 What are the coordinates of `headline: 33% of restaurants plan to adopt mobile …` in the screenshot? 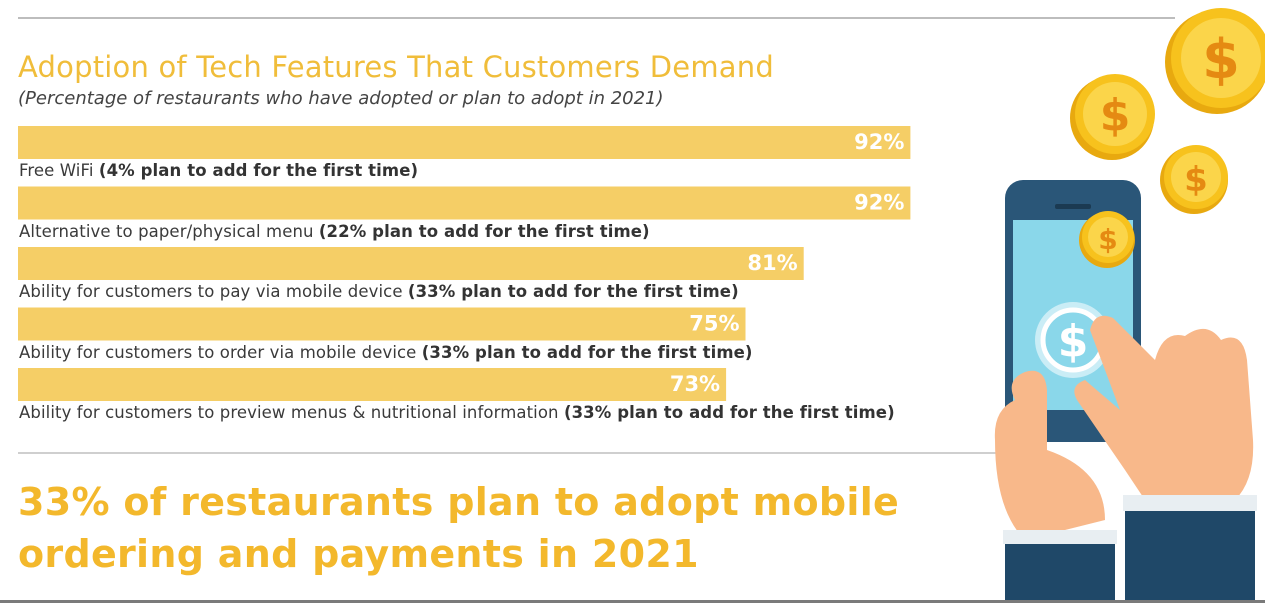 It's located at (458, 528).